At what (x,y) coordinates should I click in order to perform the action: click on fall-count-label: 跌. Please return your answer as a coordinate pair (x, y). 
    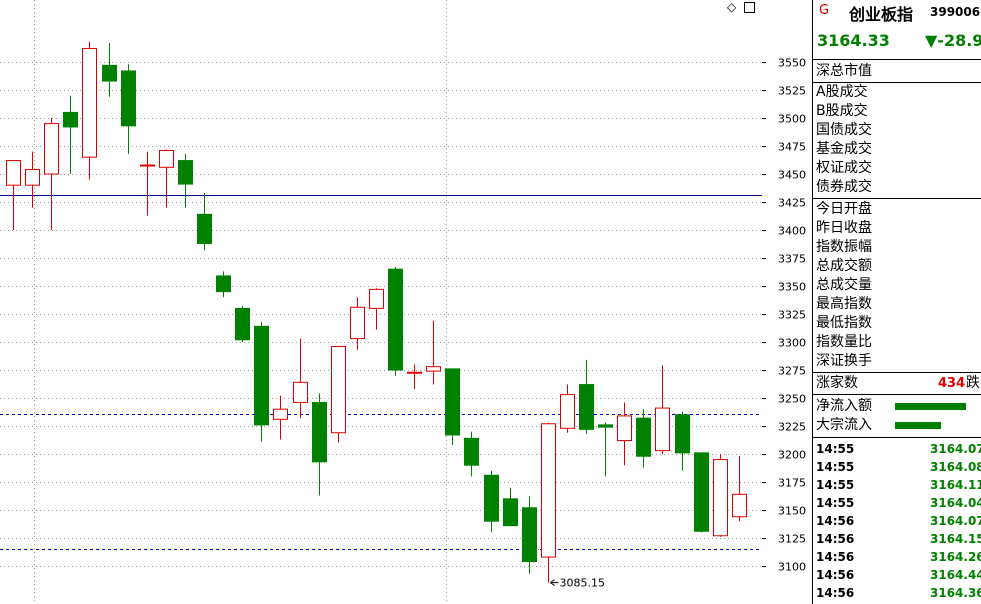
    Looking at the image, I should click on (973, 383).